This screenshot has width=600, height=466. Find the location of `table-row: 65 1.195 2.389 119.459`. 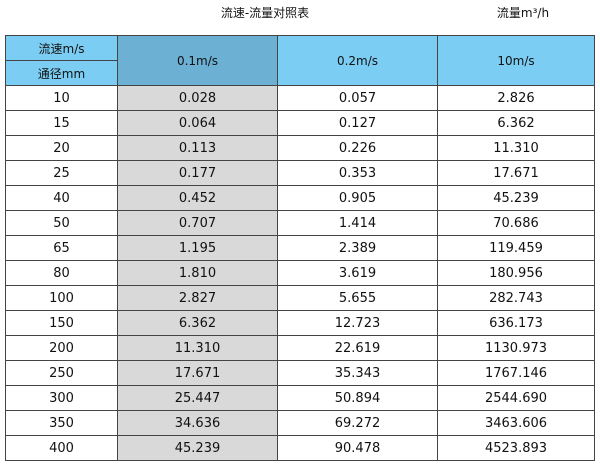

table-row: 65 1.195 2.389 119.459 is located at coordinates (300, 248).